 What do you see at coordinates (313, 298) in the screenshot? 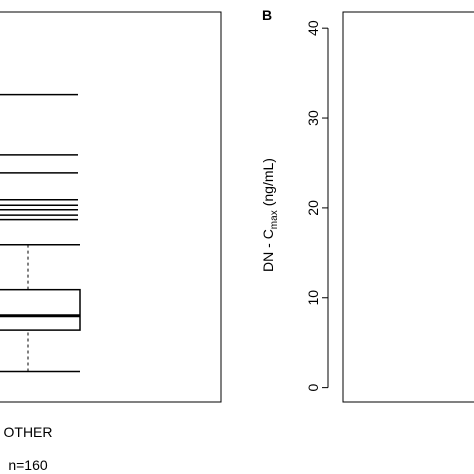
I see `y-tick-label: 10` at bounding box center [313, 298].